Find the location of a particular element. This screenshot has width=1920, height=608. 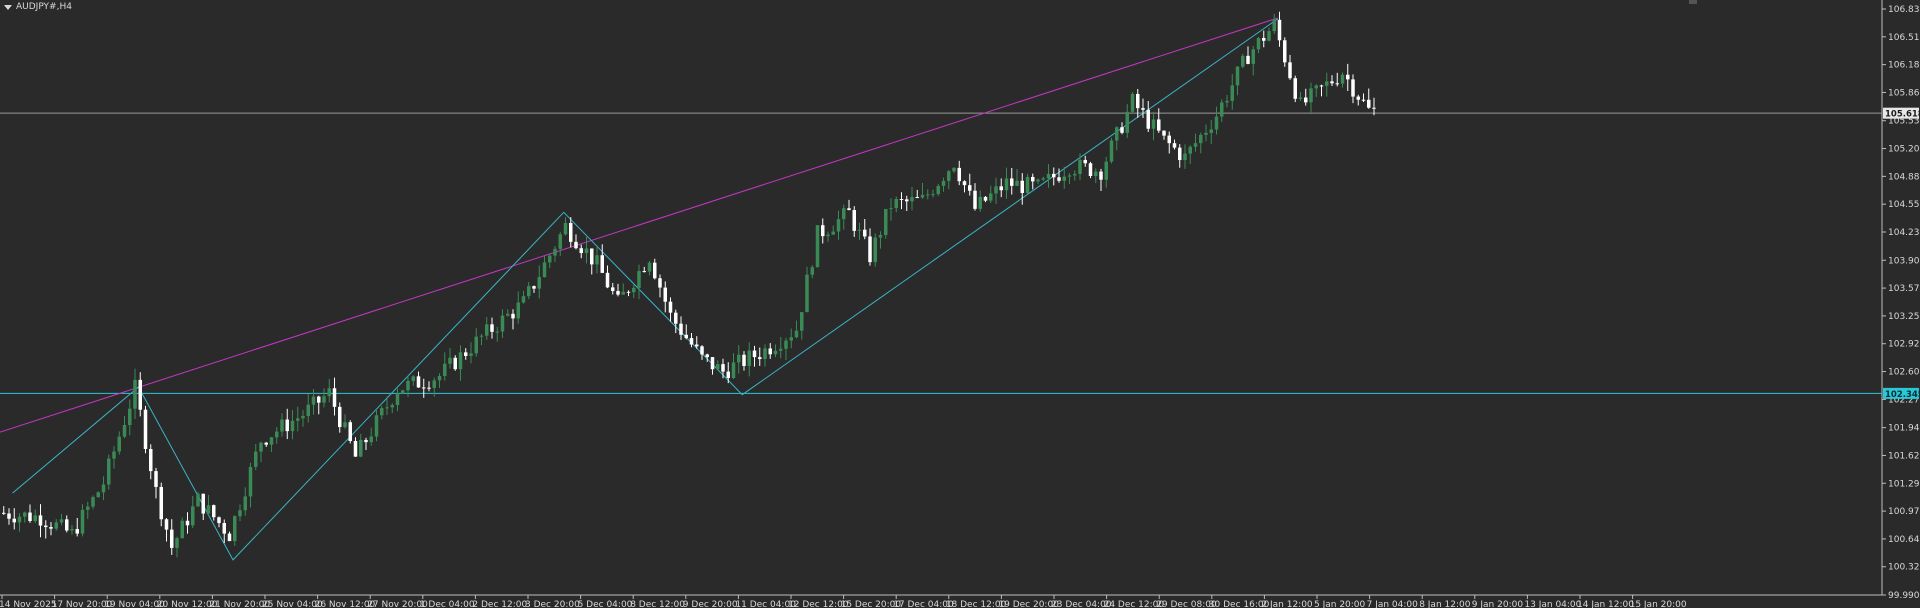

x-tick-label: 13 Jan 04:00 is located at coordinates (1552, 604).